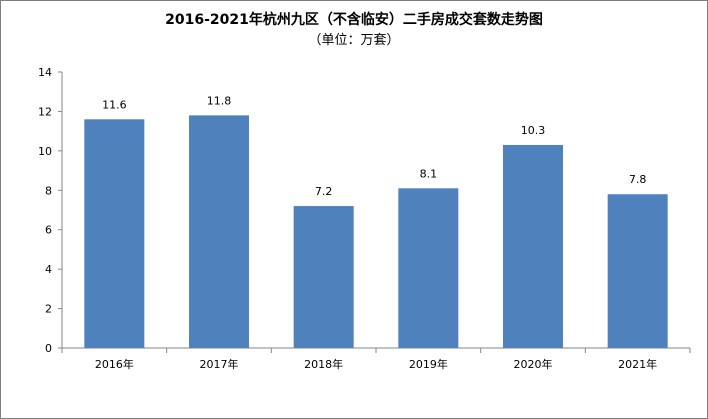 This screenshot has width=708, height=419. I want to click on chart-title: 2016-2021年杭州九区（不含临安）二手房成交套数走势图, so click(354, 20).